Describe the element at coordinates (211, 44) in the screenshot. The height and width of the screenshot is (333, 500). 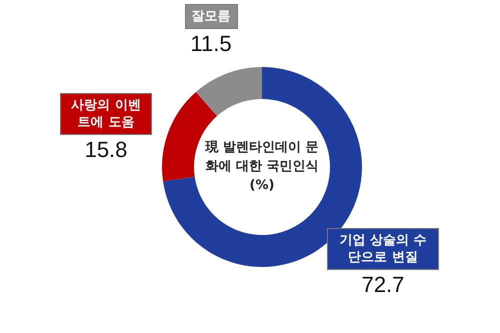
I see `data-label: 11.5` at that location.